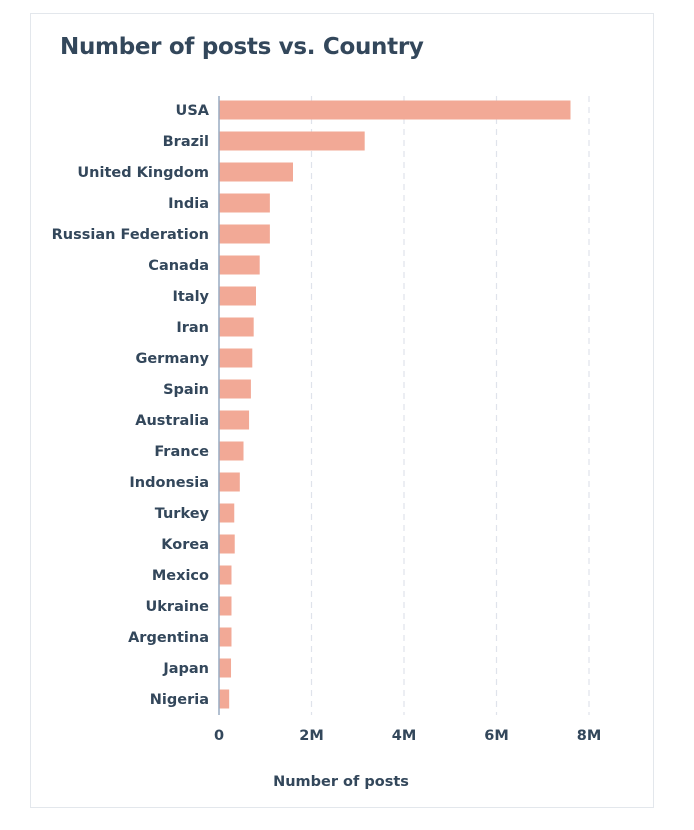 This screenshot has height=830, width=694. Describe the element at coordinates (169, 483) in the screenshot. I see `category-label: Indonesia` at that location.